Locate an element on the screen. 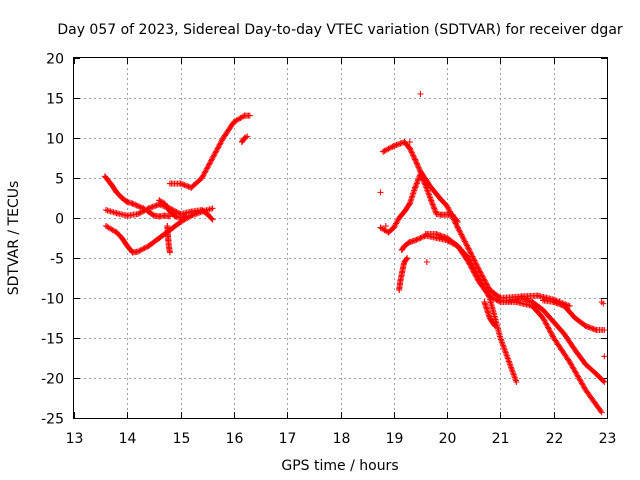  x-tick-label: 23 is located at coordinates (608, 439).